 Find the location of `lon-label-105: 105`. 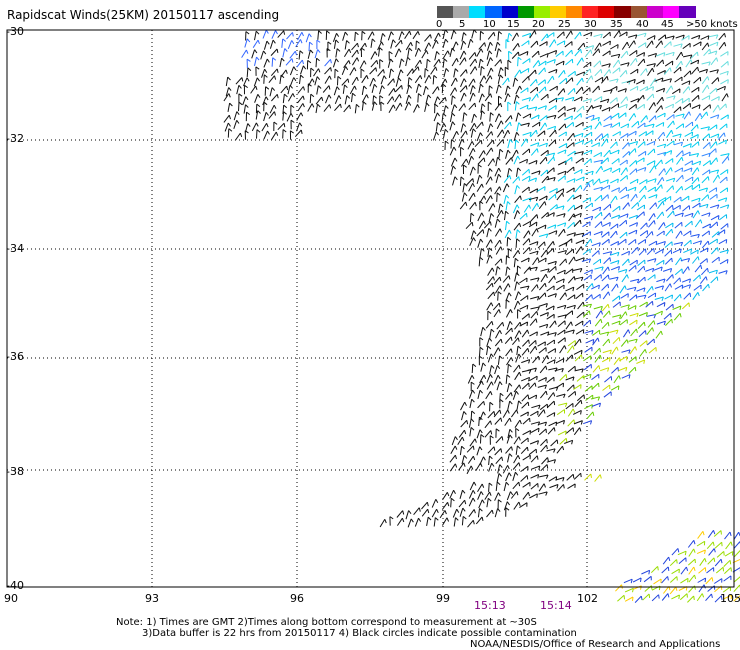

lon-label-105: 105 is located at coordinates (730, 598).